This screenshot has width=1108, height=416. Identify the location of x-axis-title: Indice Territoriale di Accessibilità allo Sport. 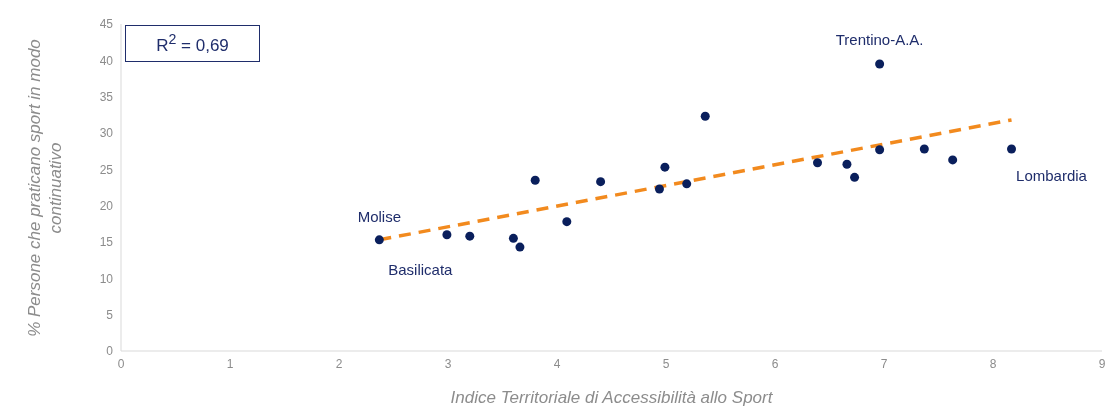
(611, 398).